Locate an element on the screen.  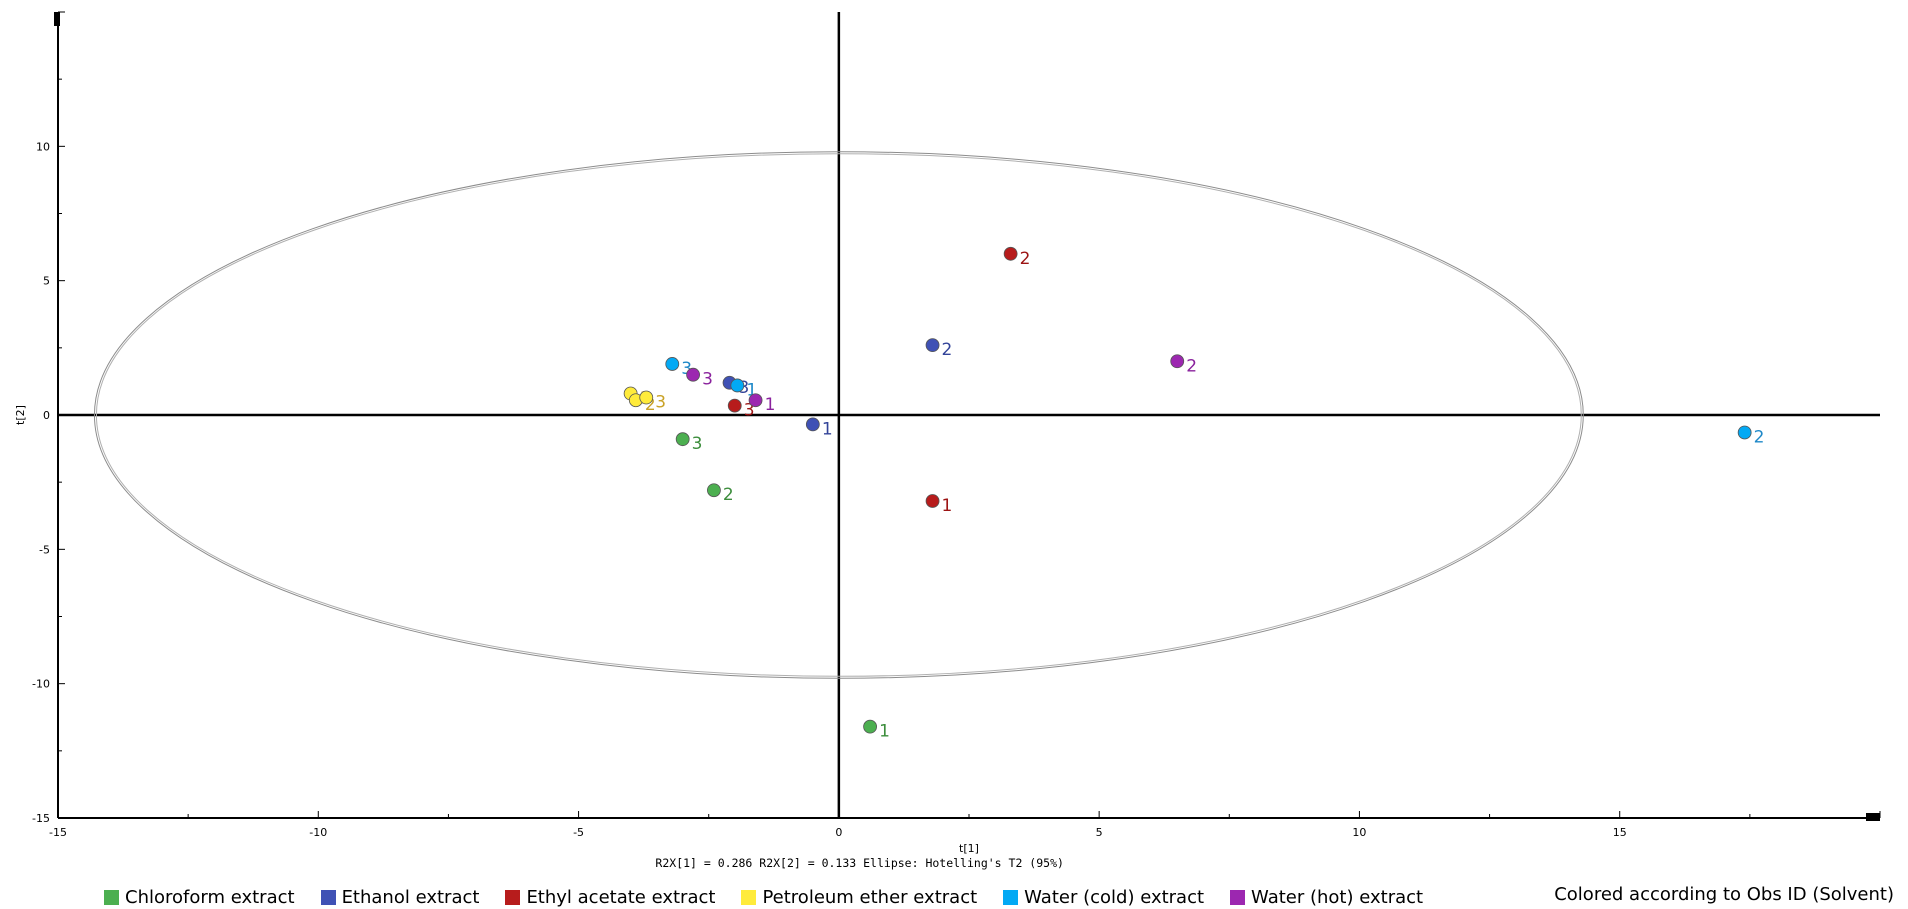
x-tick-label: 0 is located at coordinates (838, 832).